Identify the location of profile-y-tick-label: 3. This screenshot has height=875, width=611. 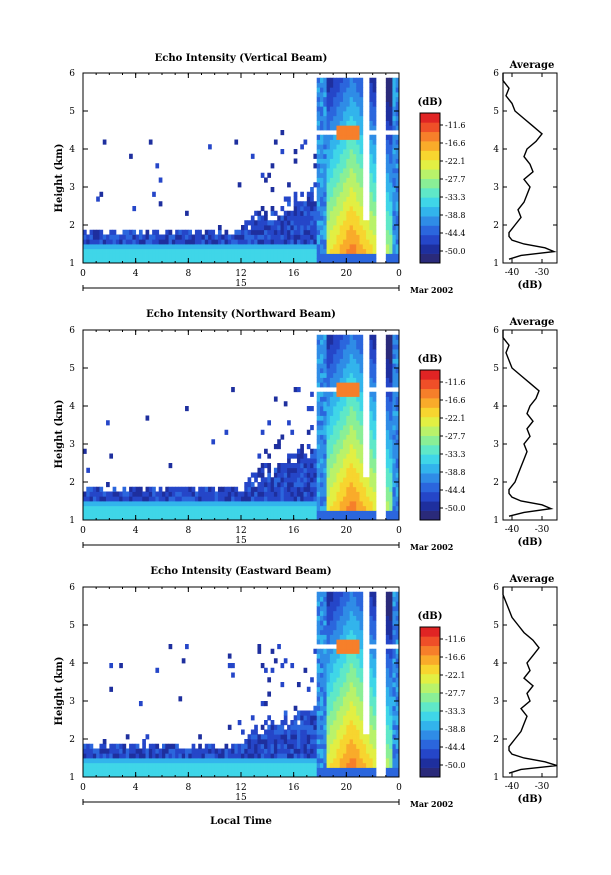
(496, 702).